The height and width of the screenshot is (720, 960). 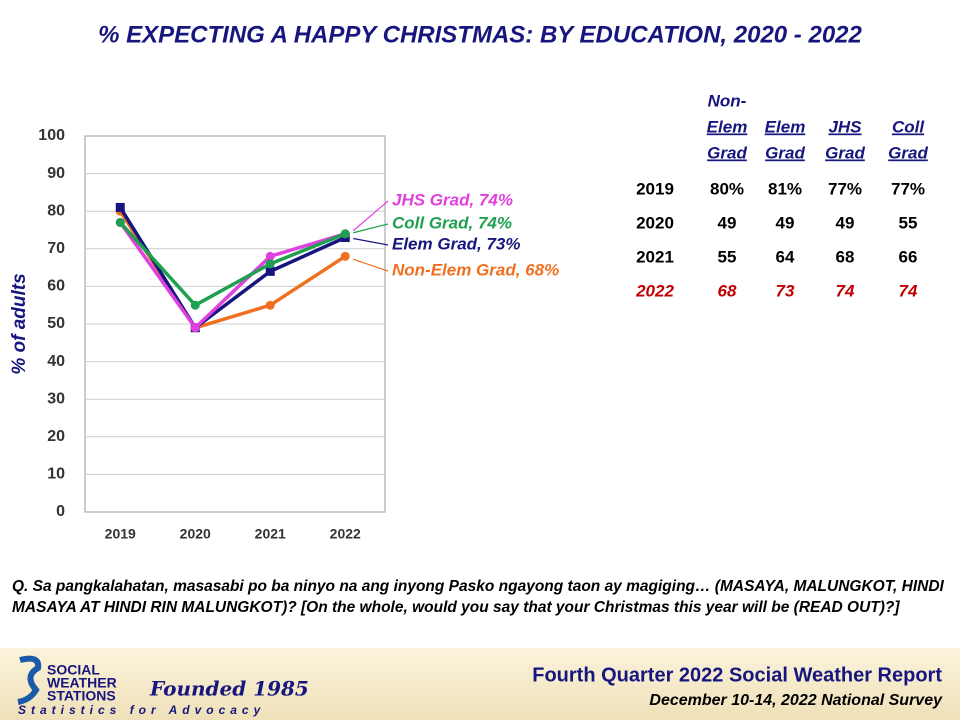 What do you see at coordinates (785, 290) in the screenshot?
I see `table-cell: 73` at bounding box center [785, 290].